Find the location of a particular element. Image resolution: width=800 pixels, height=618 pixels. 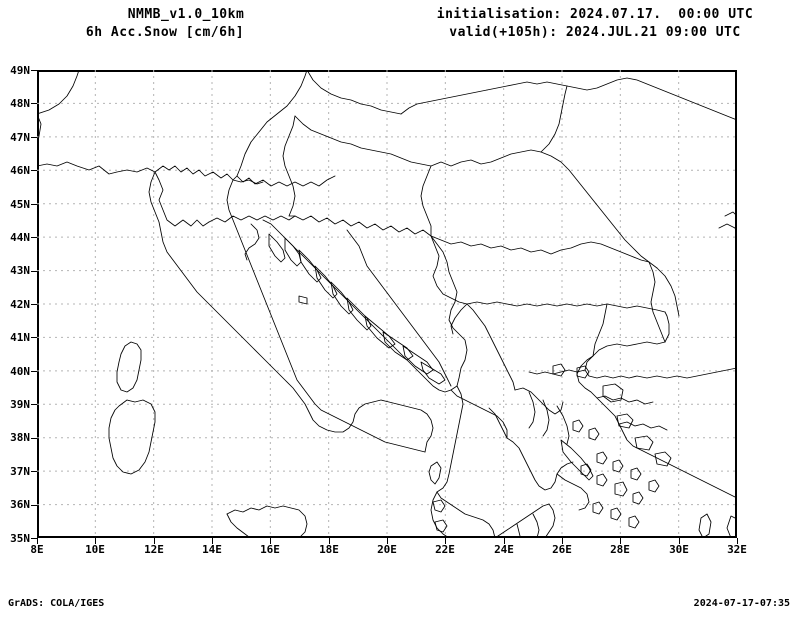

header-left-block: NMMB_v1.0_10km 6h Acc.Snow [cm/6h] is located at coordinates (165, 24).